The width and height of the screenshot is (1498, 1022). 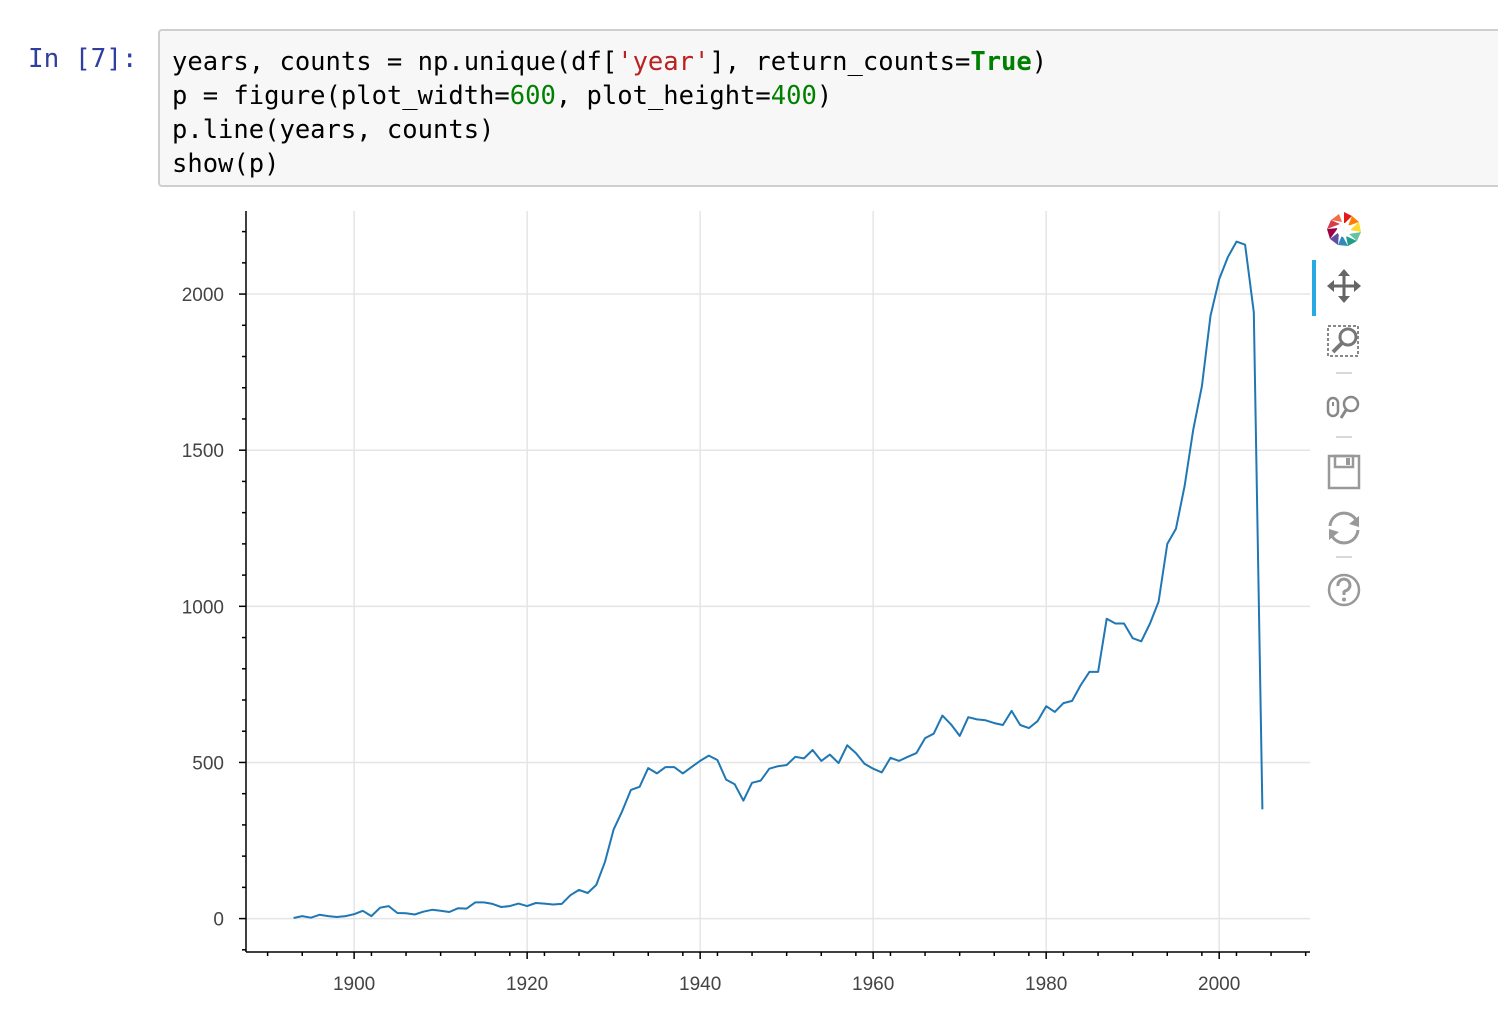 I want to click on code-token: p = figure(plot_width=, so click(x=341, y=96).